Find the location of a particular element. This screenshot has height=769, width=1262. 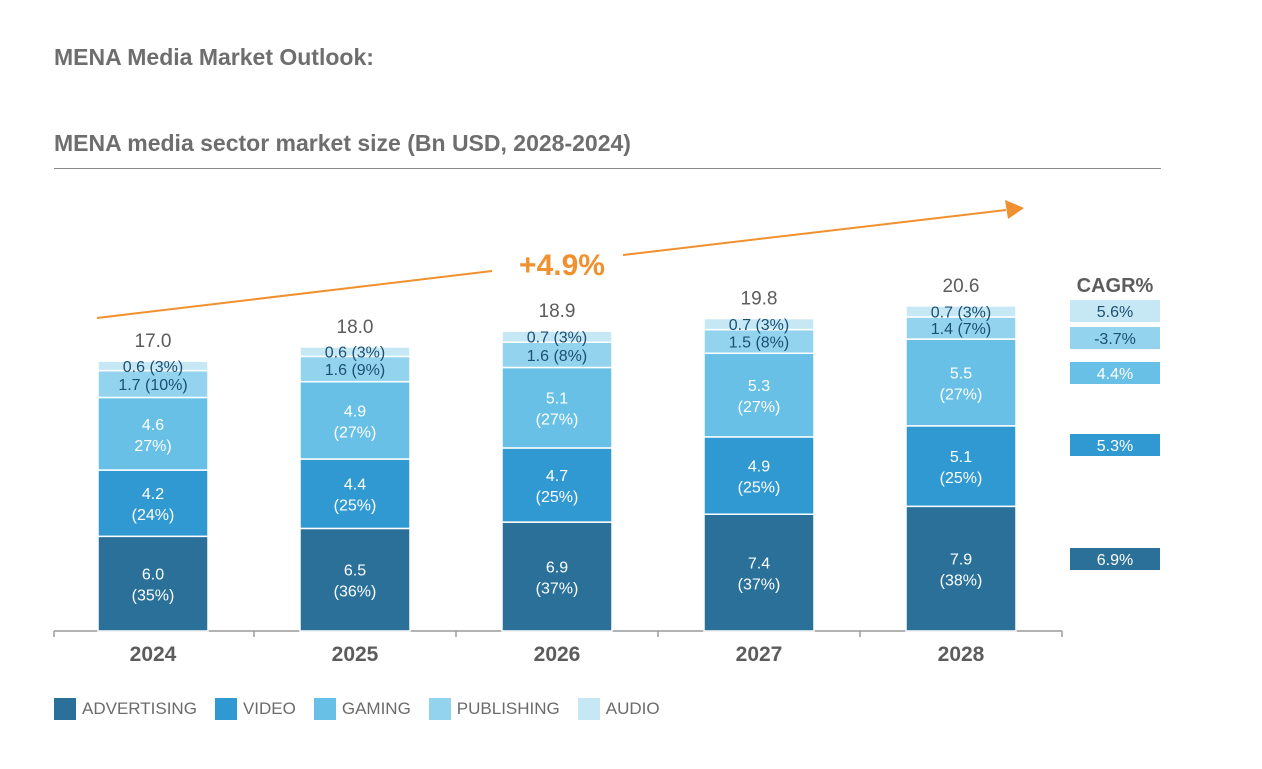

legend-label: PUBLISHING is located at coordinates (508, 708).